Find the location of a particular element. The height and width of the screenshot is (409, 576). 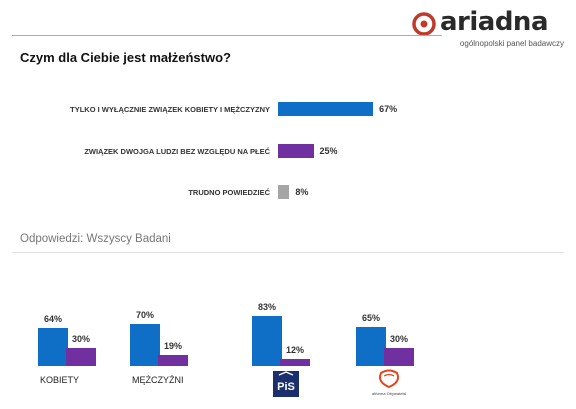

bar-category-label: TRUDNO POWIEDZIEĆ is located at coordinates (229, 192).